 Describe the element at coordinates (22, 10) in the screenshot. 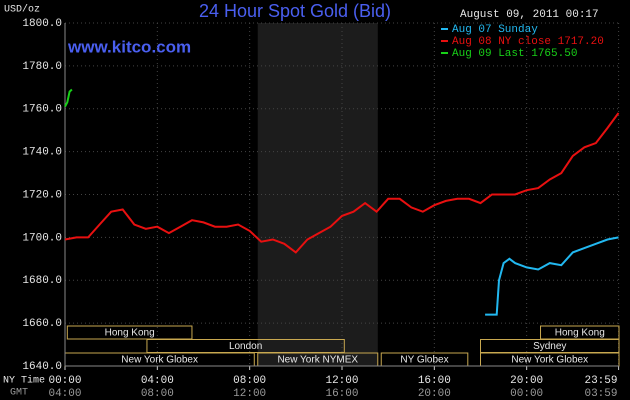

I see `y-axis-label: USD/oz` at that location.